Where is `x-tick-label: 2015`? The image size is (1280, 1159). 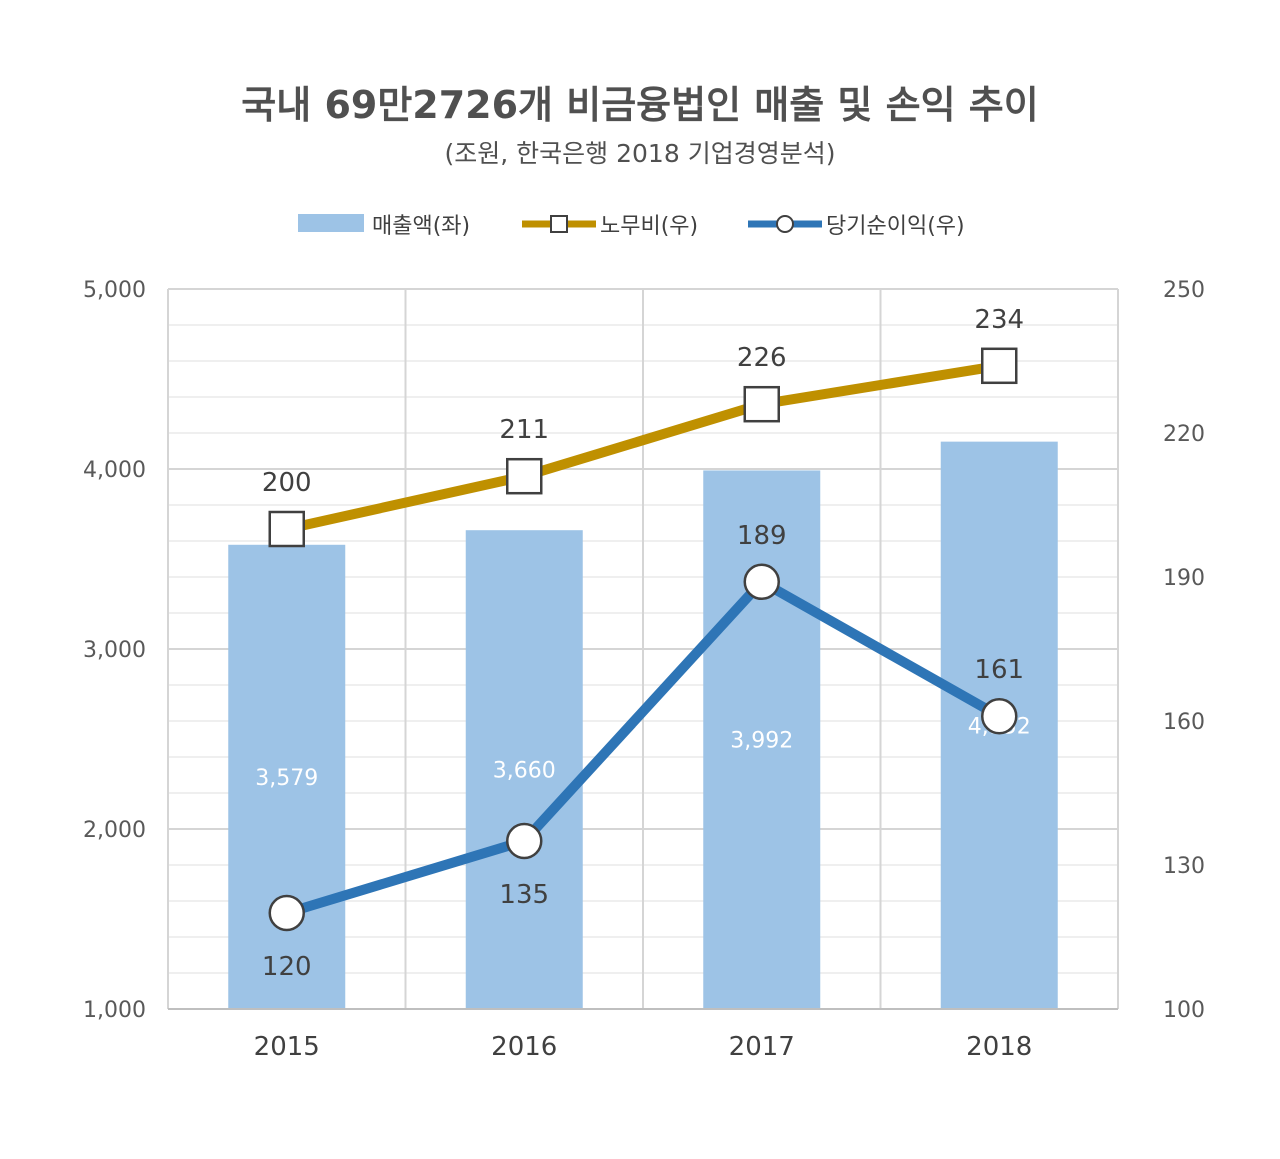
x-tick-label: 2015 is located at coordinates (287, 1047).